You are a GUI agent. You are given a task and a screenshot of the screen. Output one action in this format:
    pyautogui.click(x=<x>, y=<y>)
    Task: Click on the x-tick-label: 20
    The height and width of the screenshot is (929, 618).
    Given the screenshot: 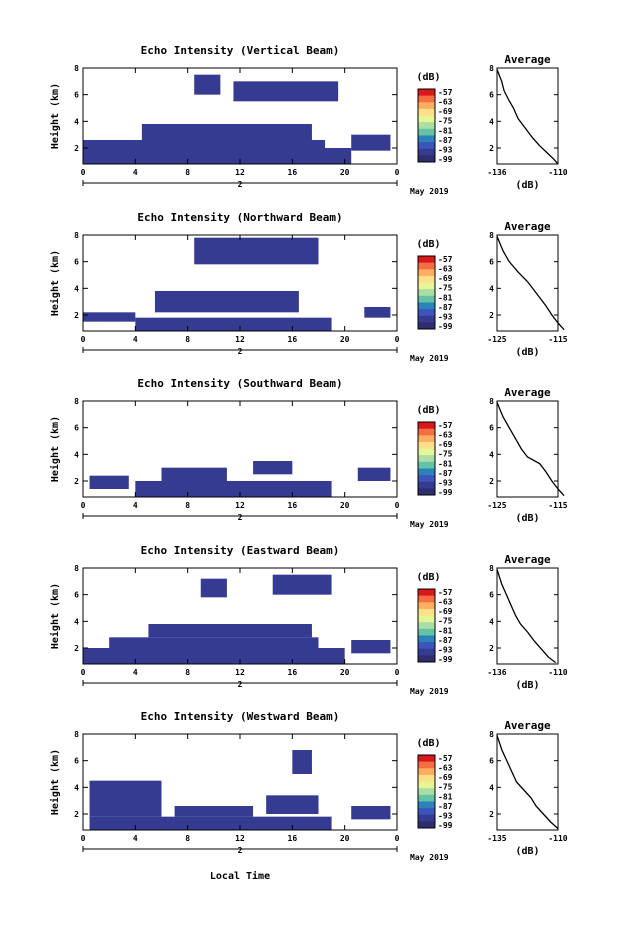 What is the action you would take?
    pyautogui.click(x=345, y=672)
    